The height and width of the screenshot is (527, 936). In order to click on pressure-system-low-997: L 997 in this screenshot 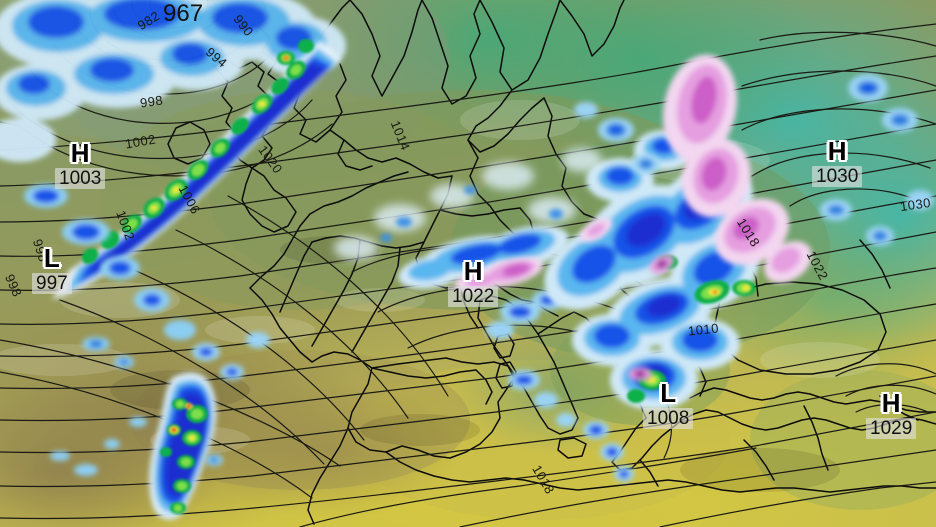, I will do `click(52, 269)`.